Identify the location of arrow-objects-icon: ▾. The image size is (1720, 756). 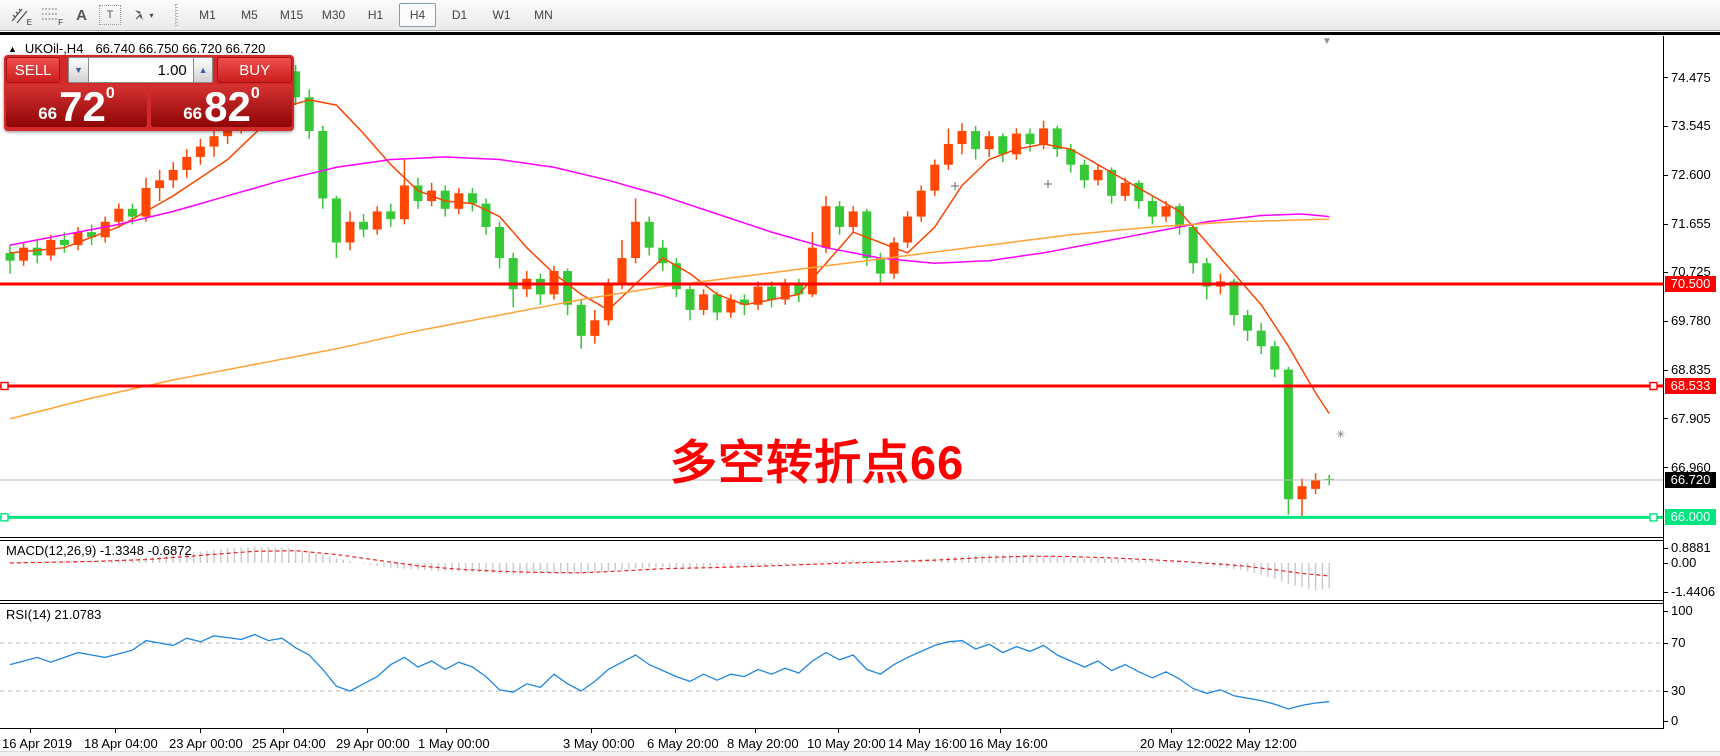
(143, 15).